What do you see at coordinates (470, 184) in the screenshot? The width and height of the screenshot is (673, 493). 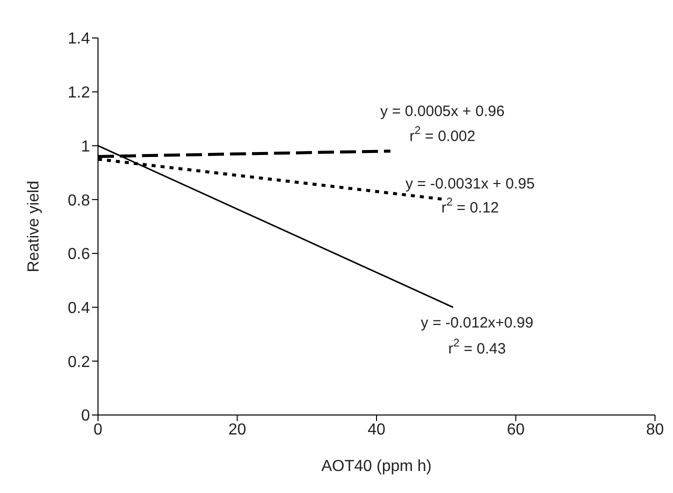 I see `annotation: y = -0.0031x + 0.95` at bounding box center [470, 184].